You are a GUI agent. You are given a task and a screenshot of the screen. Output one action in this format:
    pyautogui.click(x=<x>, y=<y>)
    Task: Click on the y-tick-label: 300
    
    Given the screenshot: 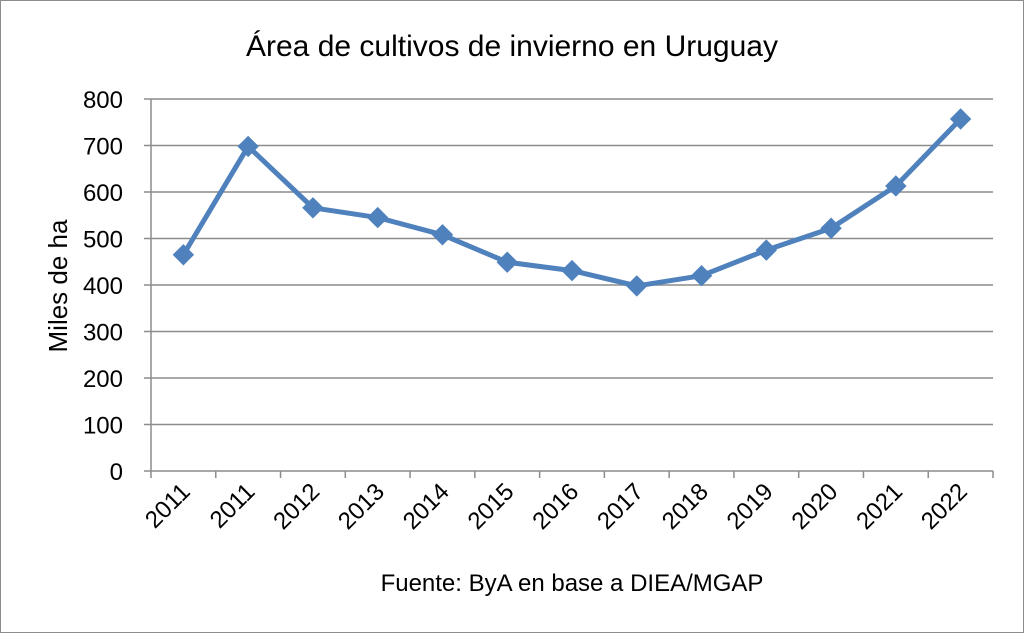 What is the action you would take?
    pyautogui.click(x=103, y=333)
    